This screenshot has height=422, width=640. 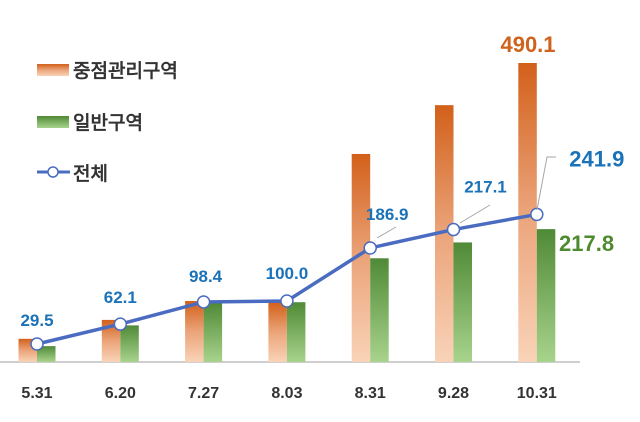 What do you see at coordinates (203, 302) in the screenshot?
I see `marker-total-7.27` at bounding box center [203, 302].